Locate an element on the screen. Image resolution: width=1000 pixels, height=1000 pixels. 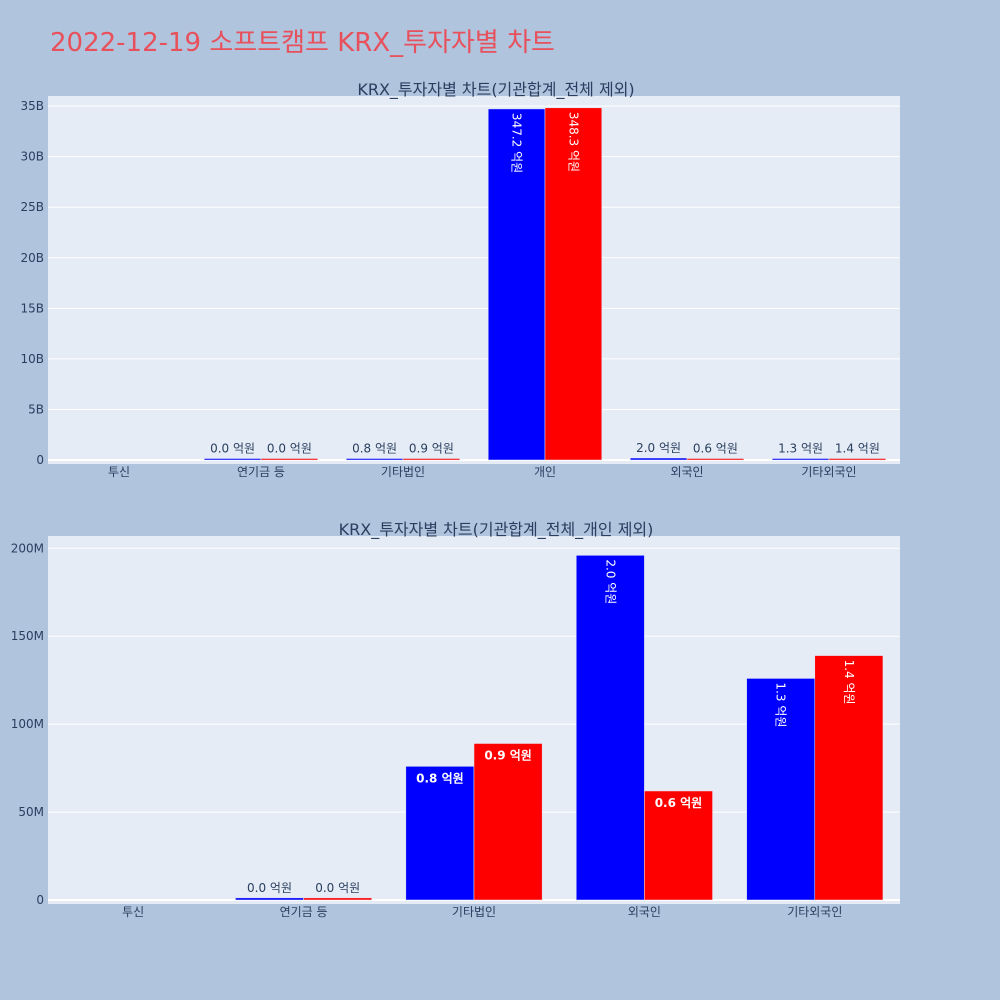
x-tick-label: 개인 is located at coordinates (545, 472).